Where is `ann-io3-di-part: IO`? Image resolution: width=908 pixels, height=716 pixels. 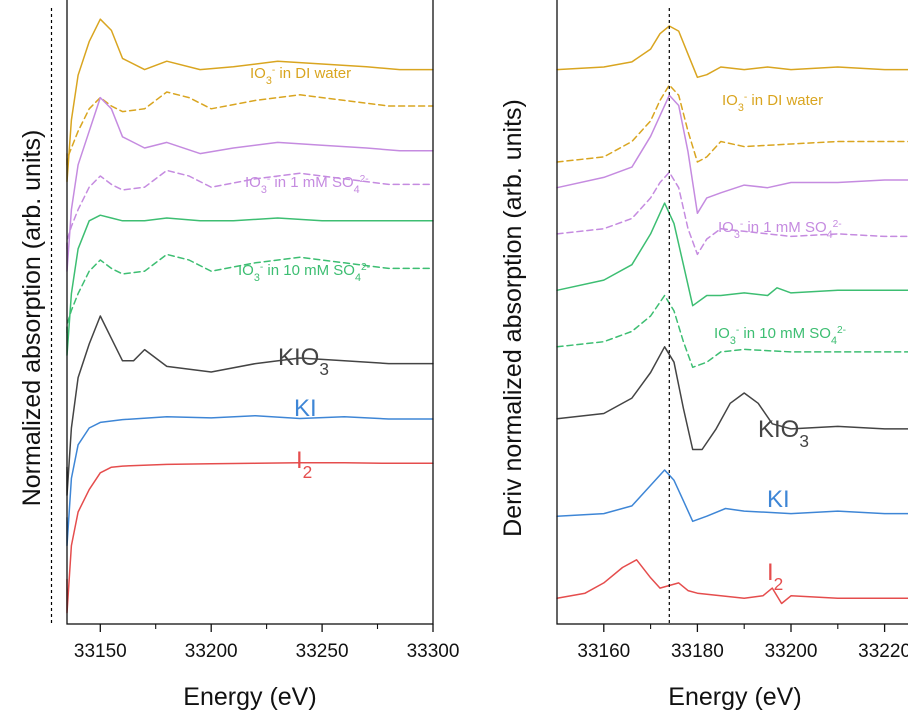
ann-io3-di-part: IO is located at coordinates (258, 73).